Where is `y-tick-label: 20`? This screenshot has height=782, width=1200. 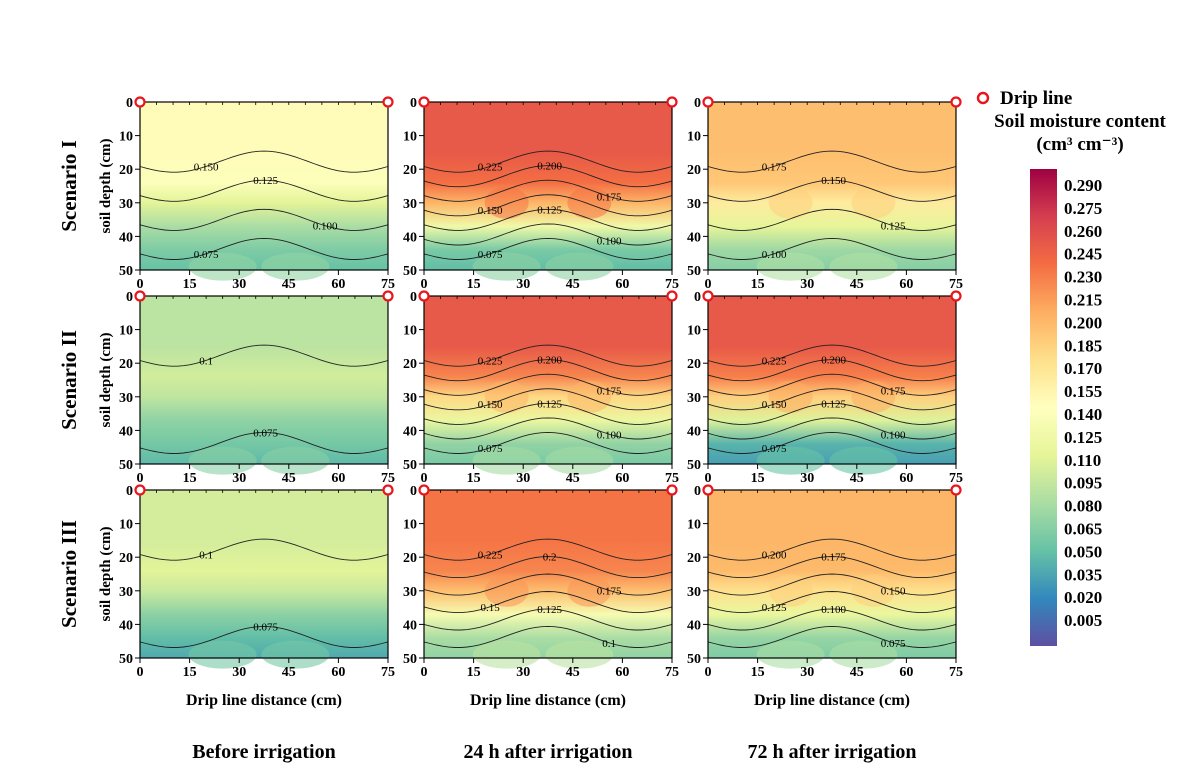 y-tick-label: 20 is located at coordinates (410, 558).